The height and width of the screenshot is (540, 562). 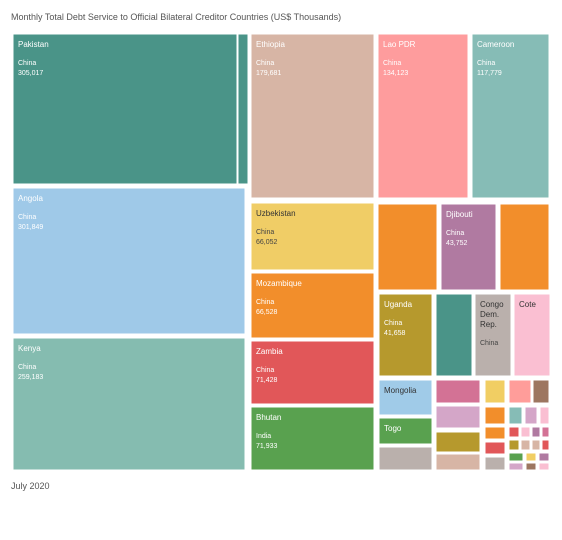 I want to click on tile-country-label: Togo, so click(x=393, y=428).